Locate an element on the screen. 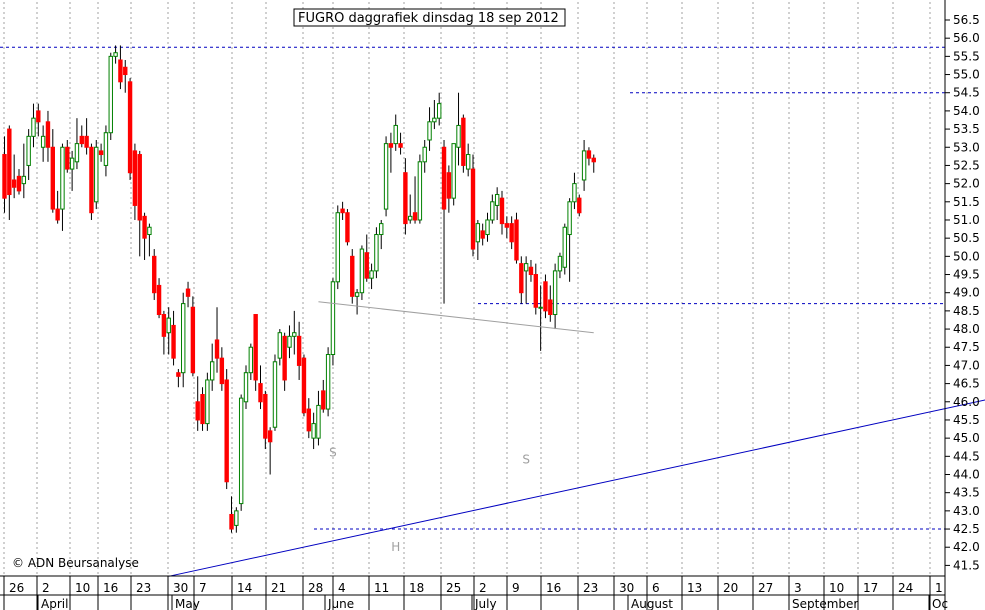 This screenshot has height=610, width=985. chart-title: FUGRO daggrafiek dinsdag 18 sep 2012 is located at coordinates (429, 17).